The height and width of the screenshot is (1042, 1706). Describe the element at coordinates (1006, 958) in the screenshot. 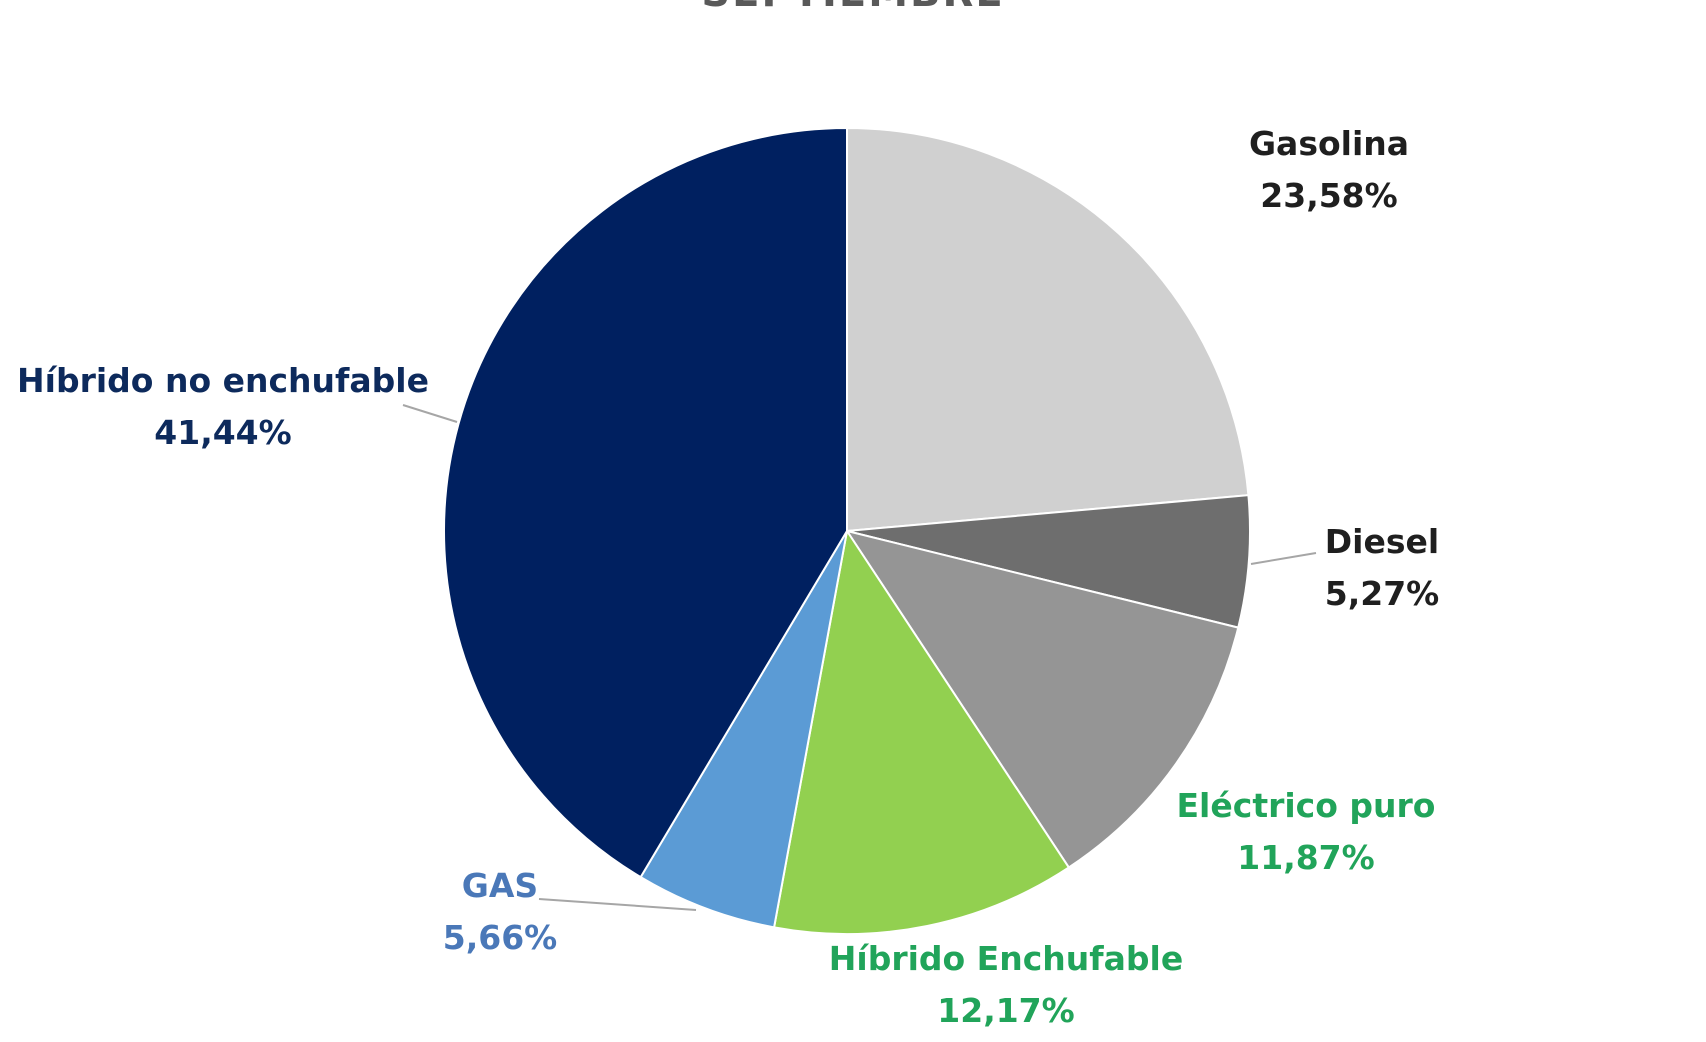

I see `slice-label-3: Híbrido Enchufable` at that location.